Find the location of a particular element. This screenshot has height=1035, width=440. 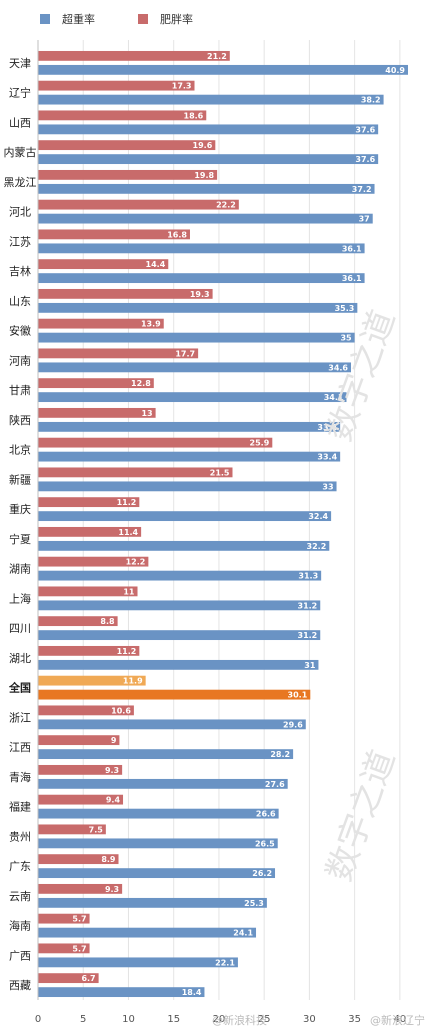

data-label-obesity: 12.8 is located at coordinates (141, 383).